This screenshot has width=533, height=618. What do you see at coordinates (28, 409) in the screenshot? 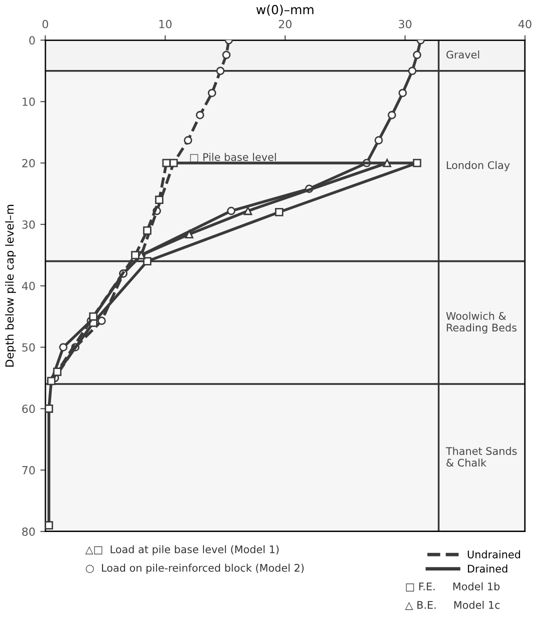
I see `y-tick-label: 60` at bounding box center [28, 409].